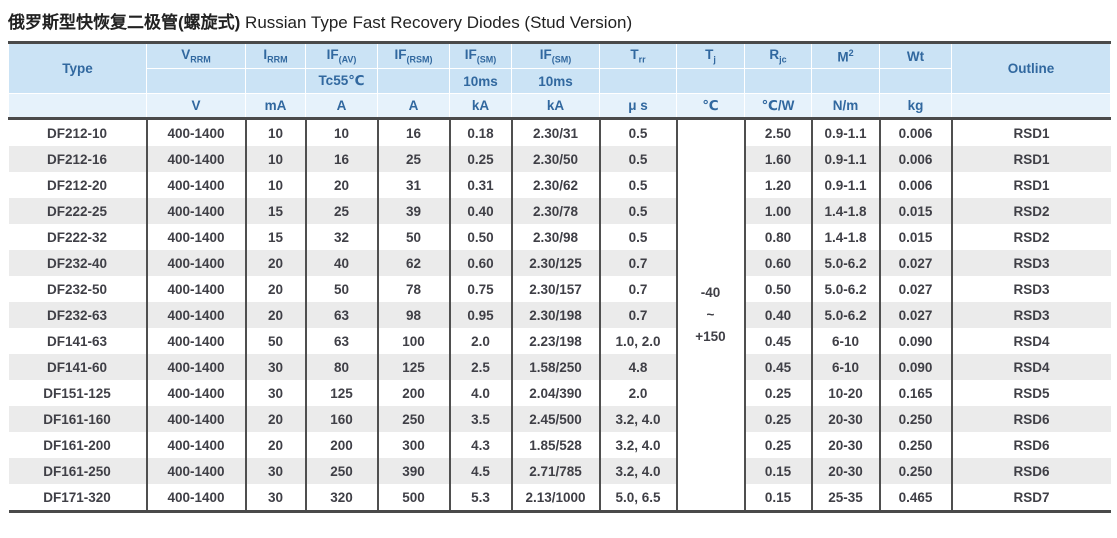 Image resolution: width=1117 pixels, height=538 pixels. What do you see at coordinates (777, 289) in the screenshot?
I see `cell-rjc: 0.50` at bounding box center [777, 289].